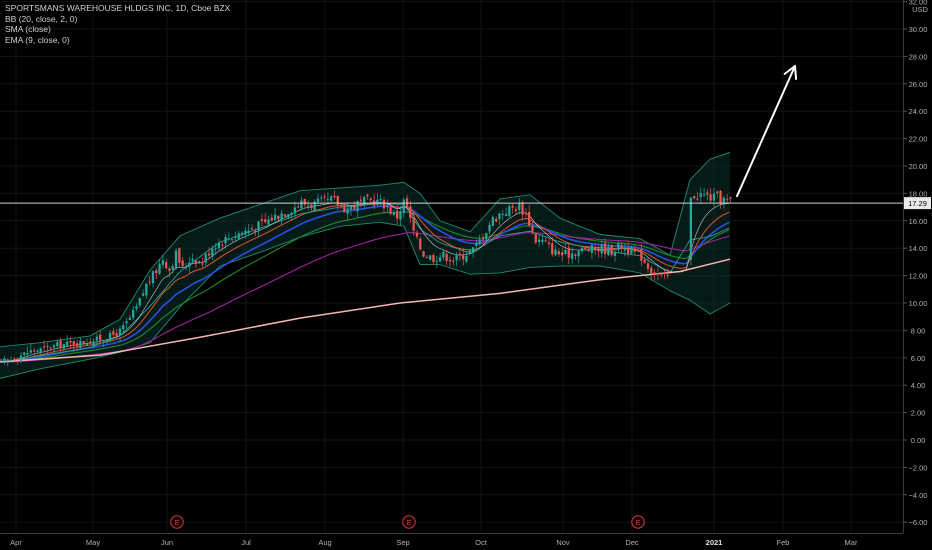 This screenshot has width=932, height=550. I want to click on last-price-text: 17.29, so click(917, 203).